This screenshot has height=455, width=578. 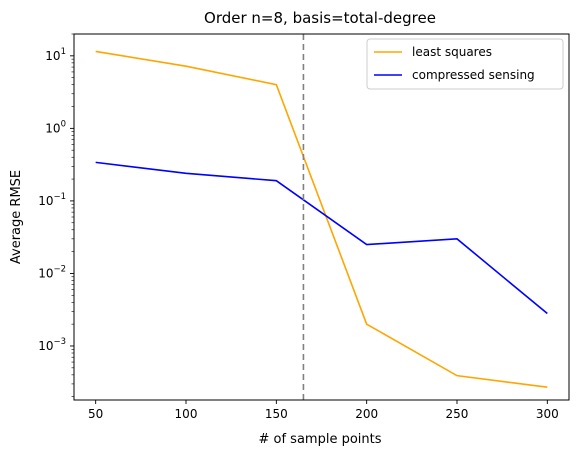 What do you see at coordinates (55, 127) in the screenshot?
I see `y-tick-label: 10⁰` at bounding box center [55, 127].